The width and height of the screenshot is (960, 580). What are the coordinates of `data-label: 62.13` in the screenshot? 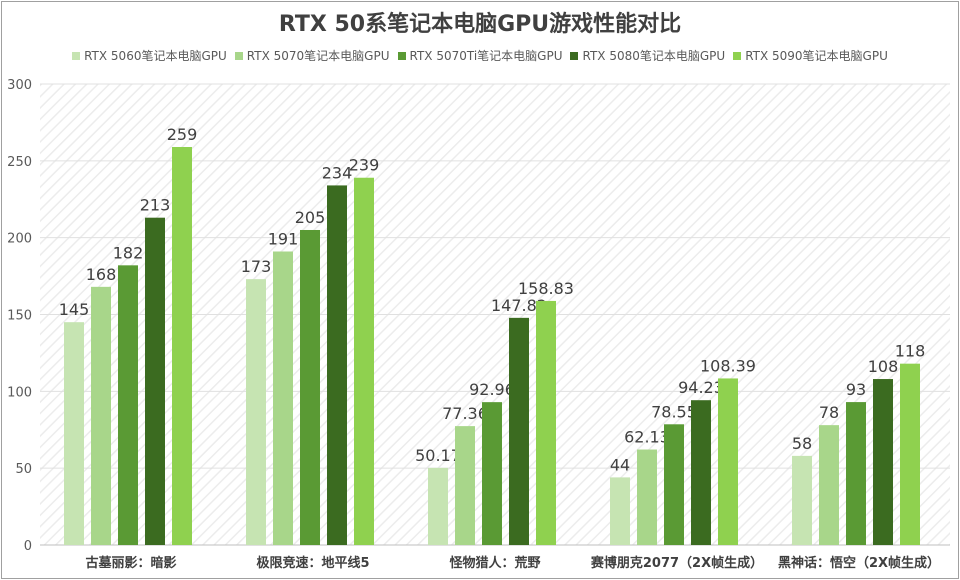 It's located at (647, 437).